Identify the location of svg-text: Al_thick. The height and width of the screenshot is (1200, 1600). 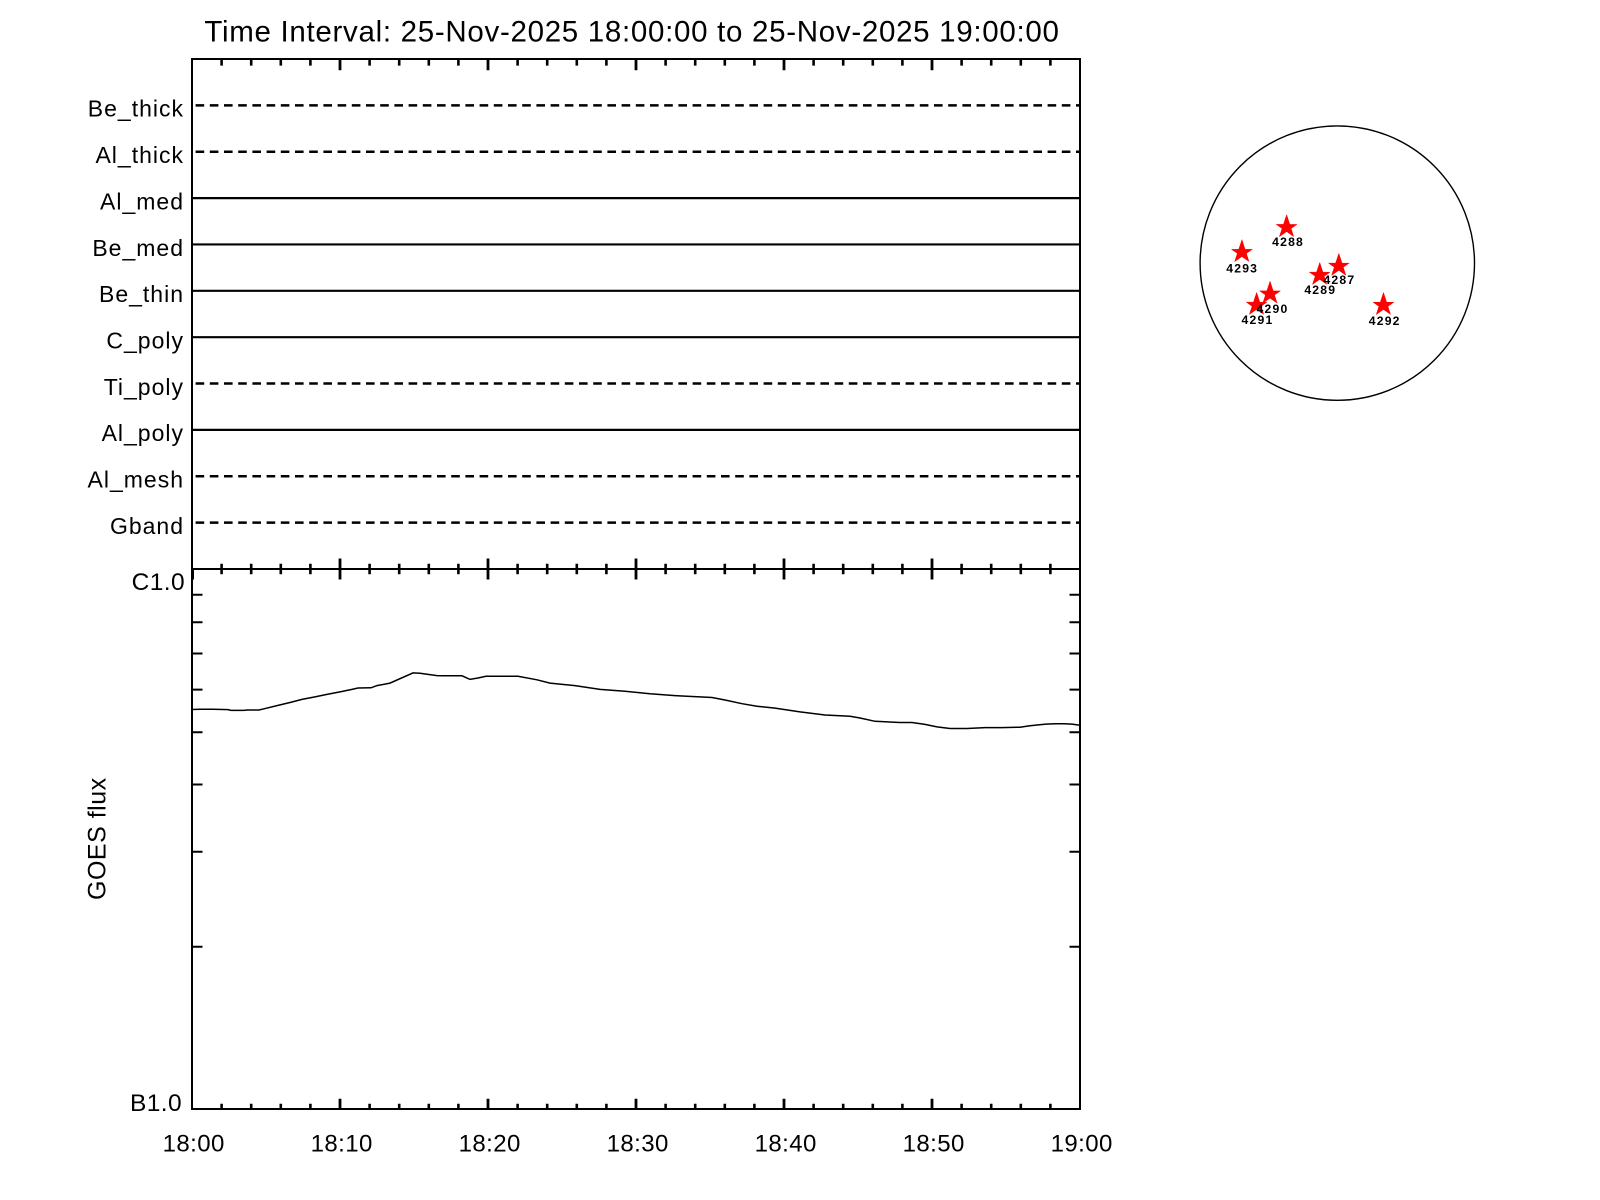
(139, 155).